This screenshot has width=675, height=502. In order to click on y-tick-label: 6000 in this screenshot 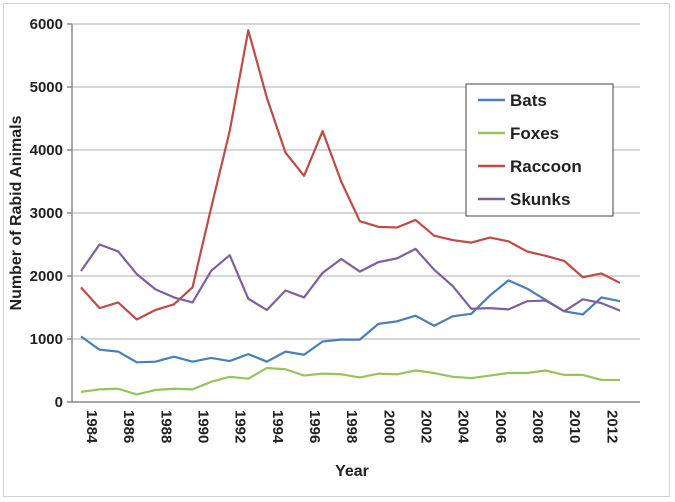, I will do `click(46, 24)`.